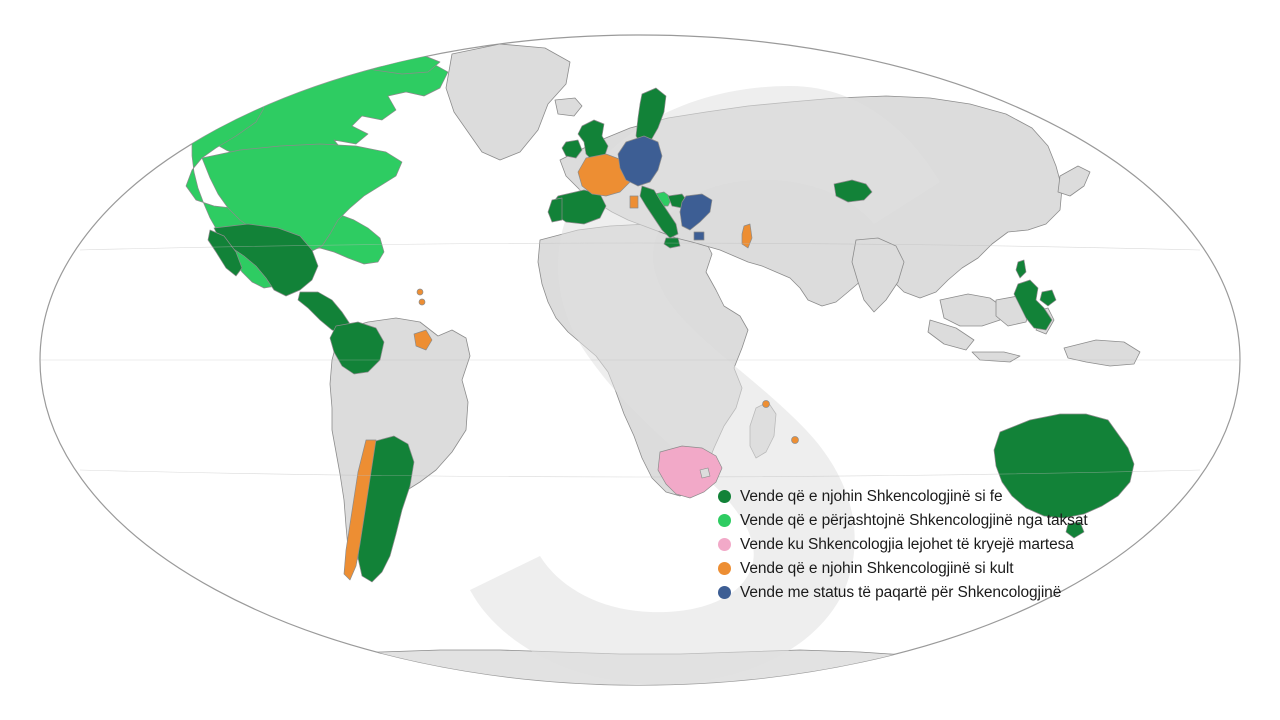 This screenshot has width=1280, height=720. I want to click on country-tasmania, so click(1075, 530).